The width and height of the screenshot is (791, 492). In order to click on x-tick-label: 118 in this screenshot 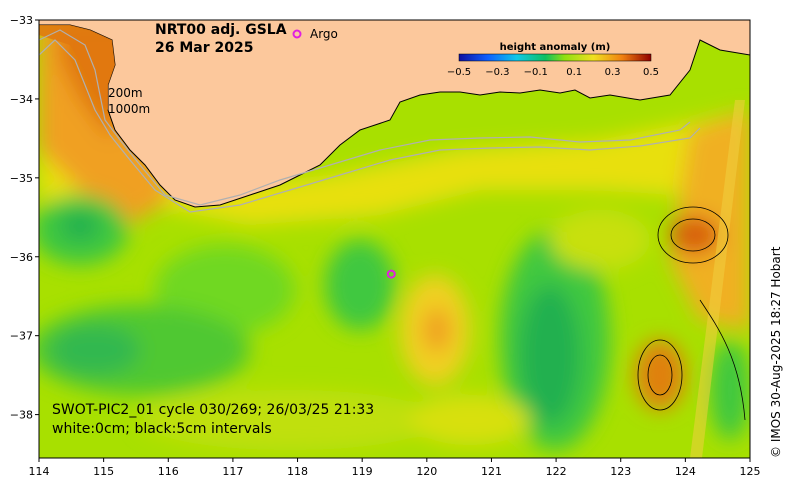, I will do `click(297, 471)`.